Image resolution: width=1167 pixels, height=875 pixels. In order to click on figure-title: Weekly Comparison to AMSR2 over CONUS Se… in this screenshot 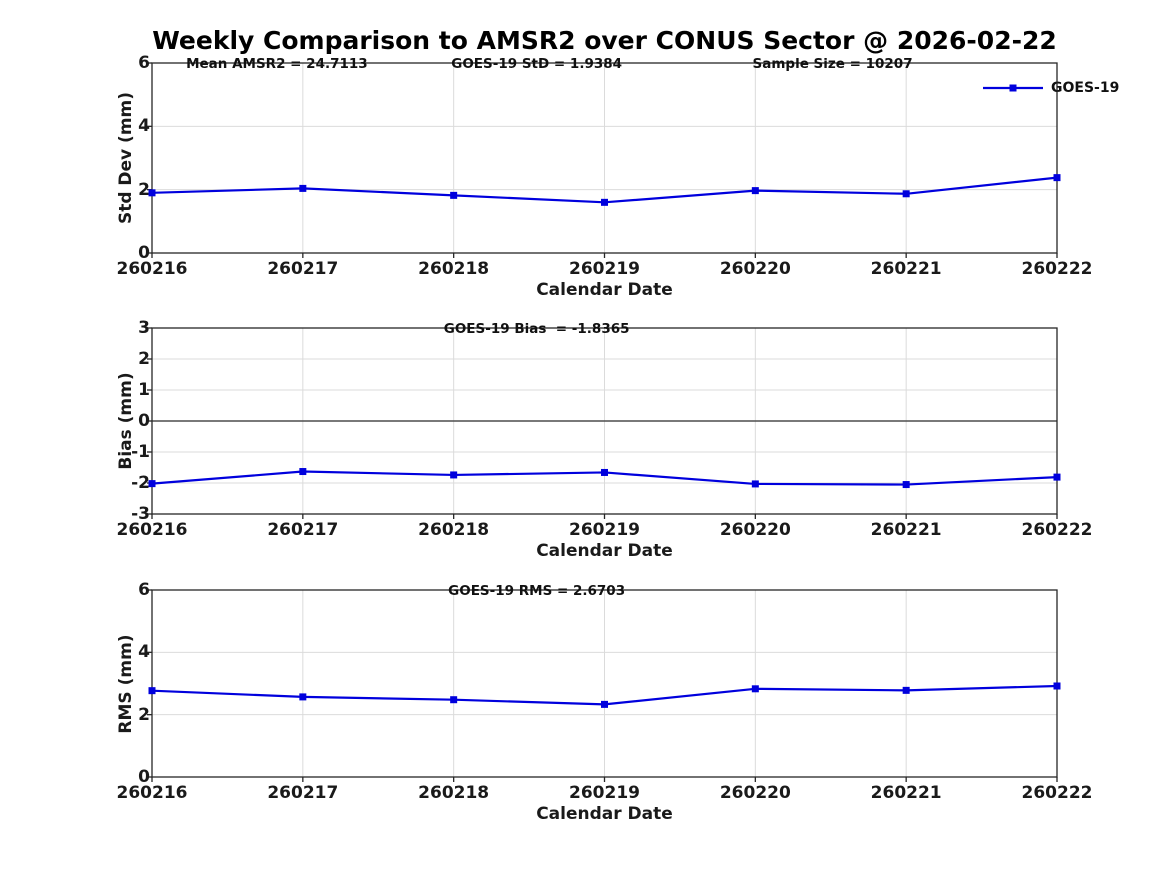, I will do `click(604, 40)`.